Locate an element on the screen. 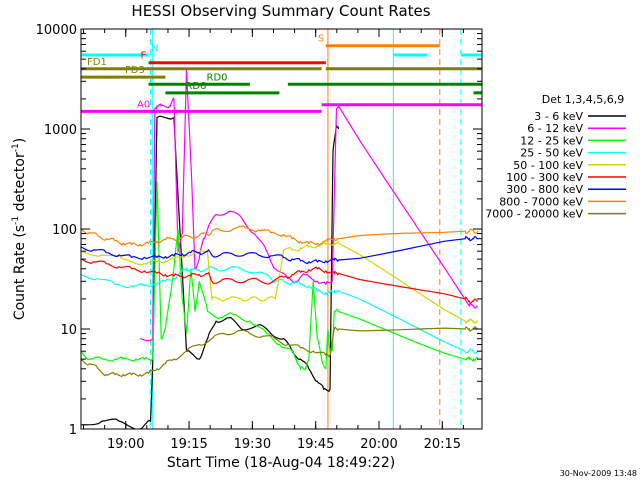 The height and width of the screenshot is (480, 640). series-line-100-300-kev is located at coordinates (279, 281).